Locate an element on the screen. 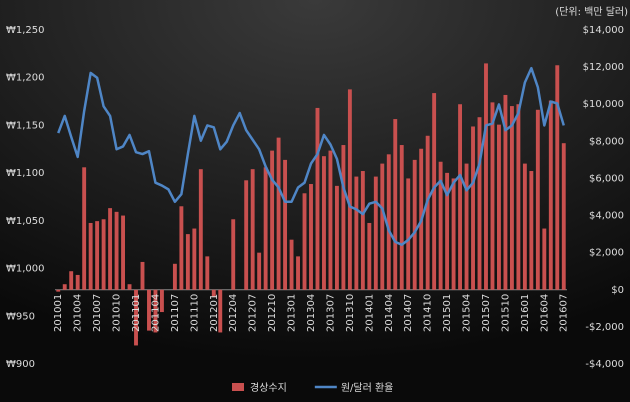 This screenshot has width=630, height=402. x-tick-label: 201204 is located at coordinates (233, 313).